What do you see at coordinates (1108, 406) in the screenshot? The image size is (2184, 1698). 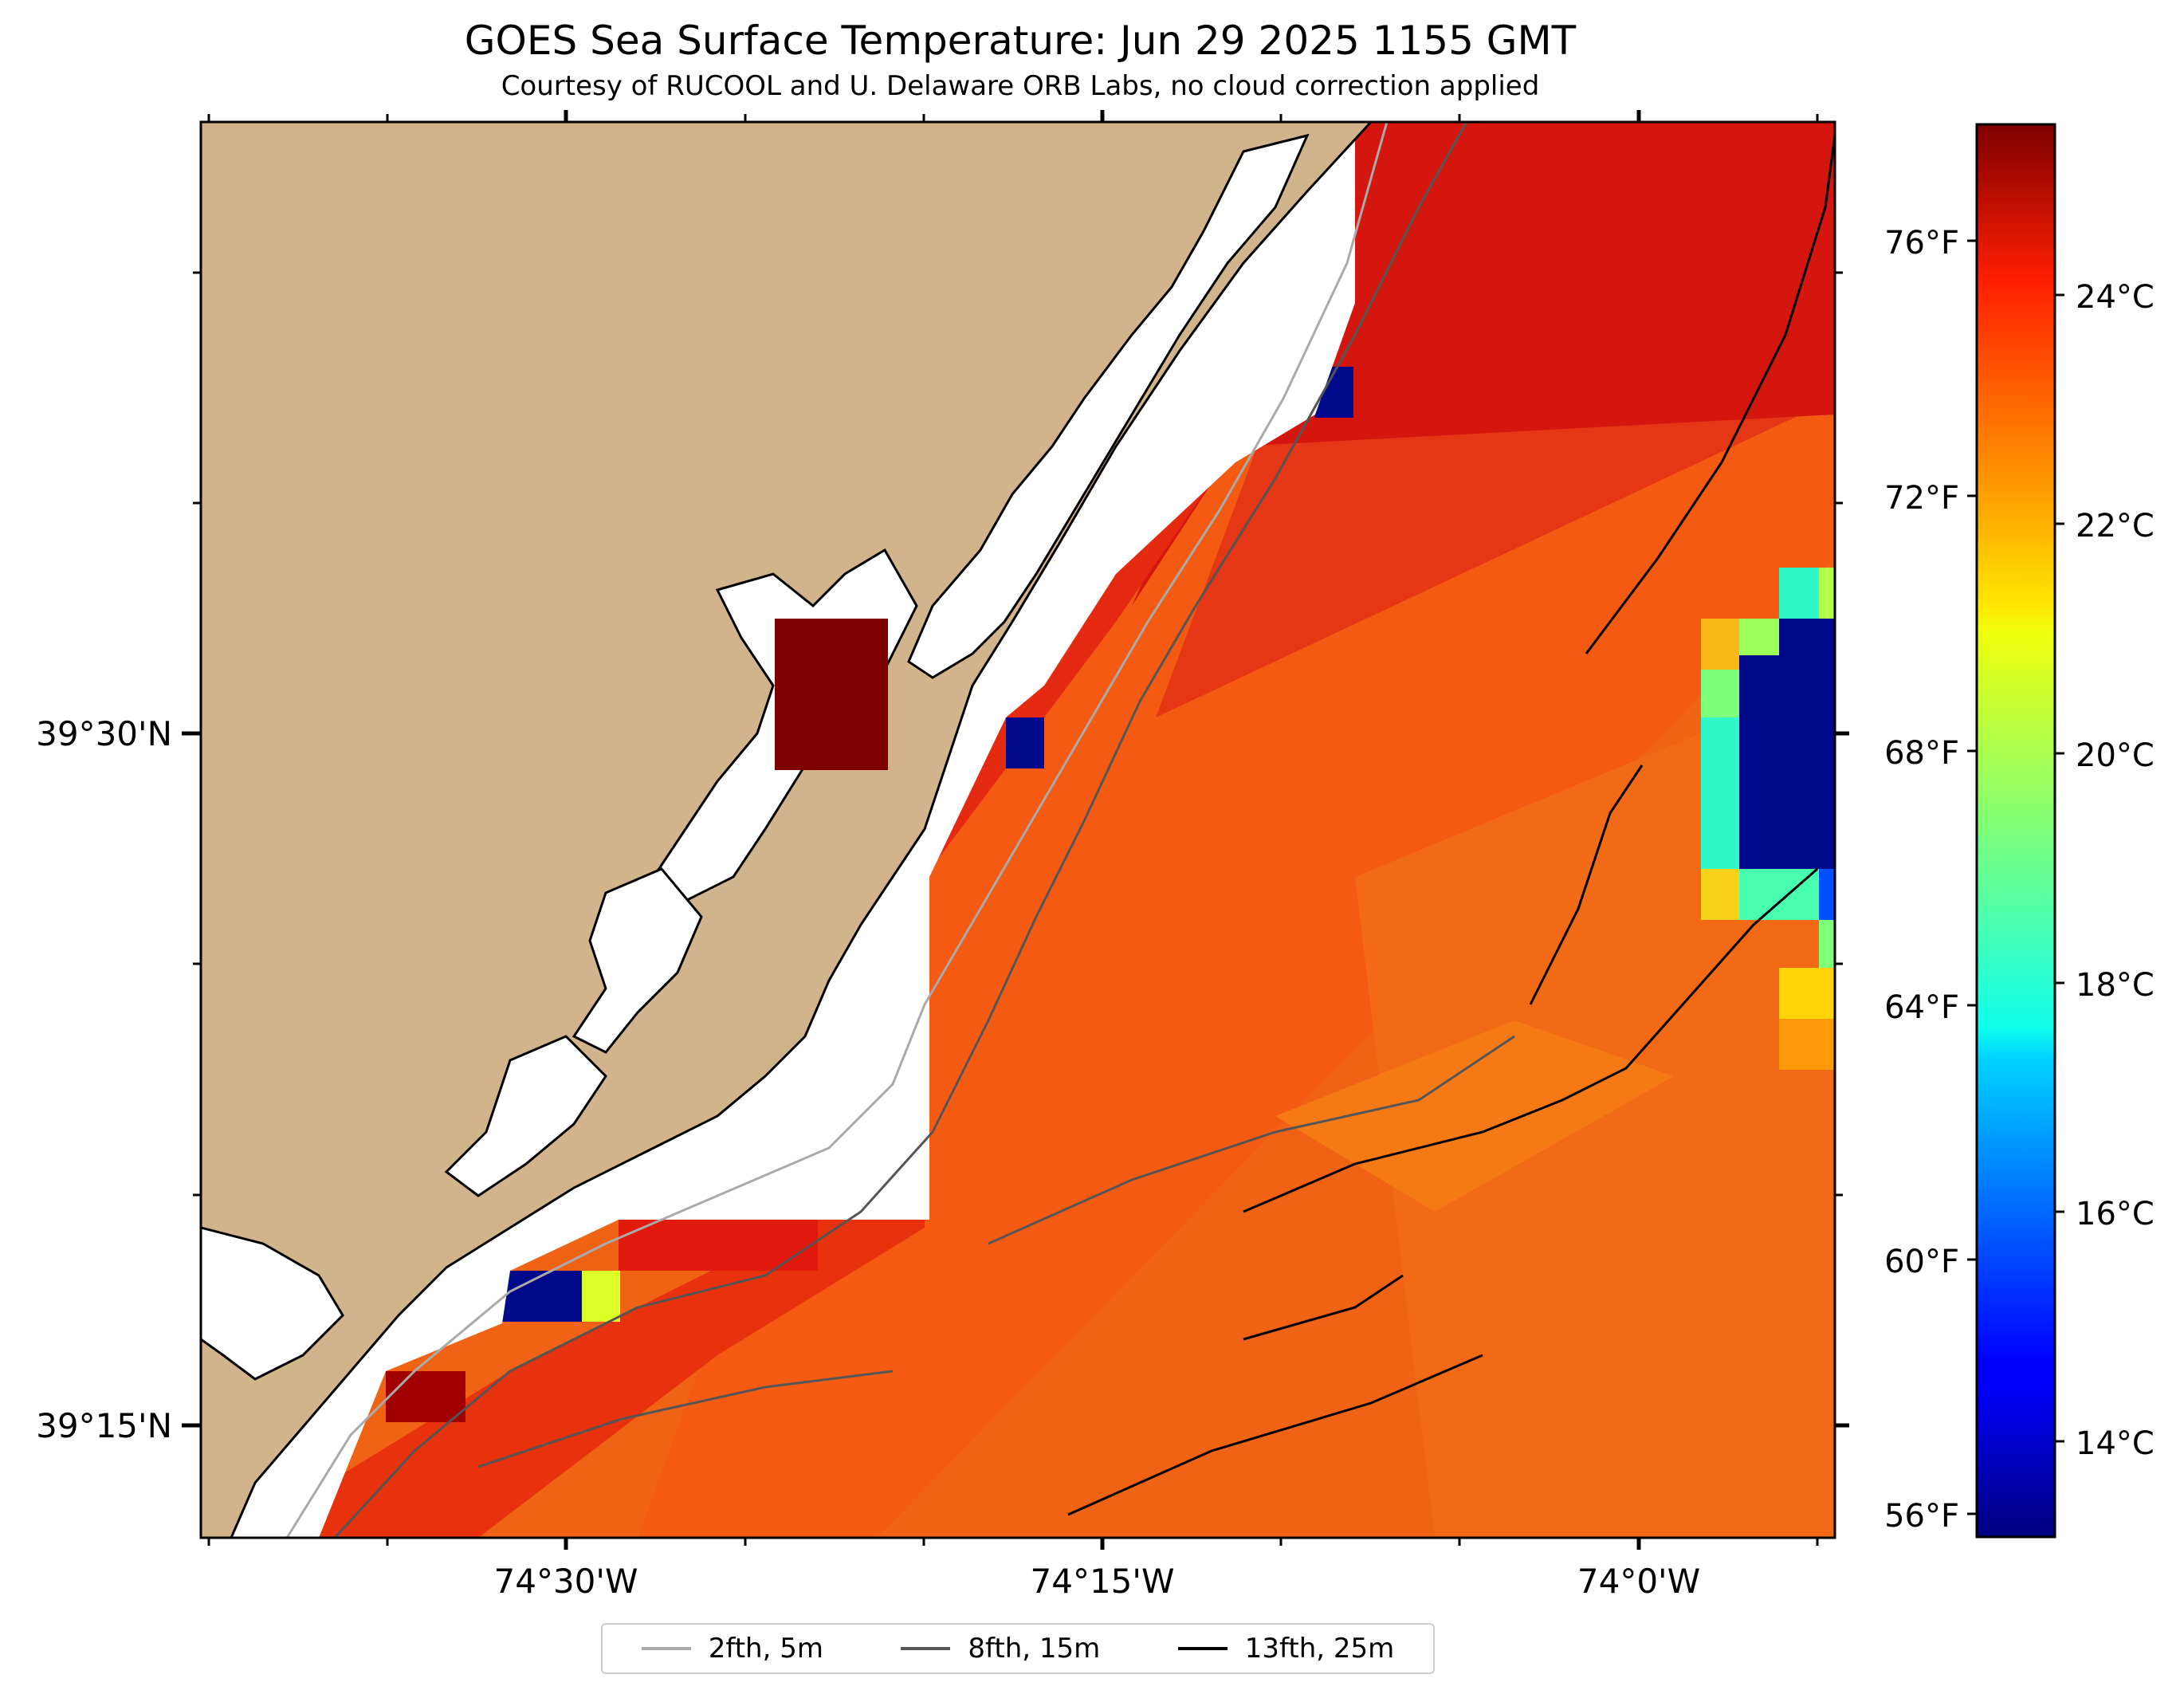 I see `back-bay` at bounding box center [1108, 406].